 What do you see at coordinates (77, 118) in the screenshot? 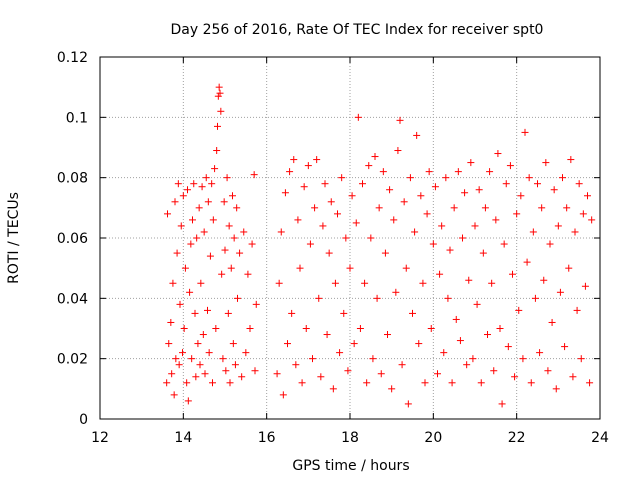
I see `y-tick-label: 0.1` at bounding box center [77, 118].